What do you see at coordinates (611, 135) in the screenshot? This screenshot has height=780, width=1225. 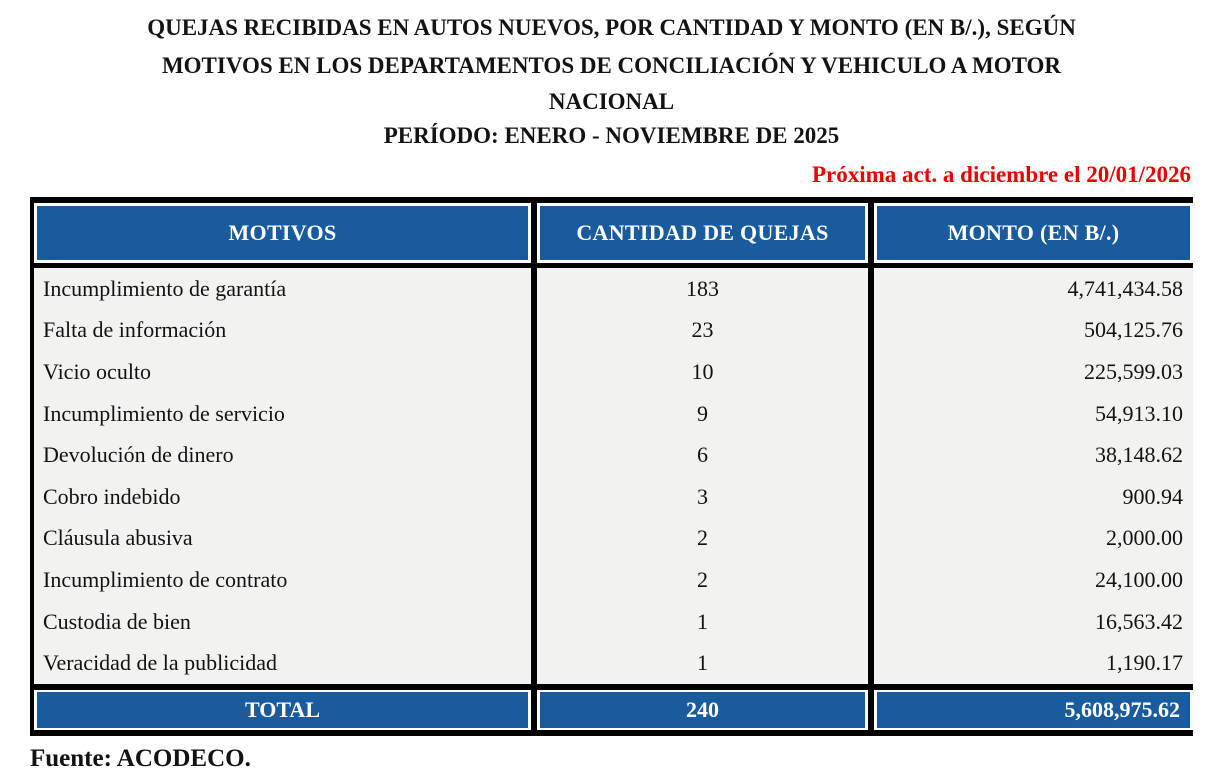 I see `period-subtitle: PERÍODO: ENERO - NOVIEMBRE DE 2025` at bounding box center [611, 135].